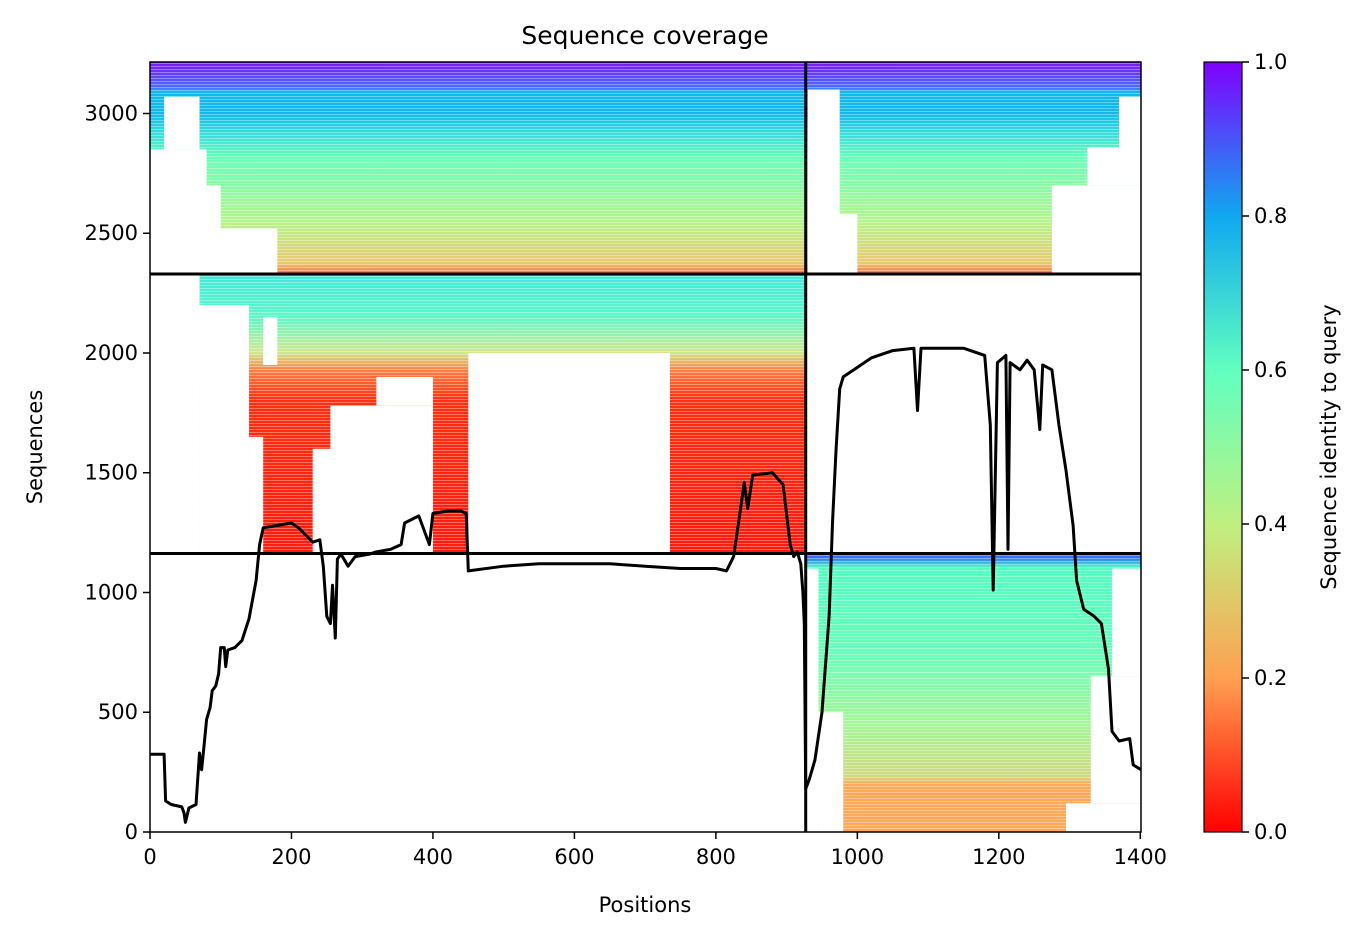 The image size is (1364, 939). I want to click on y-tick-label: 2000, so click(111, 353).